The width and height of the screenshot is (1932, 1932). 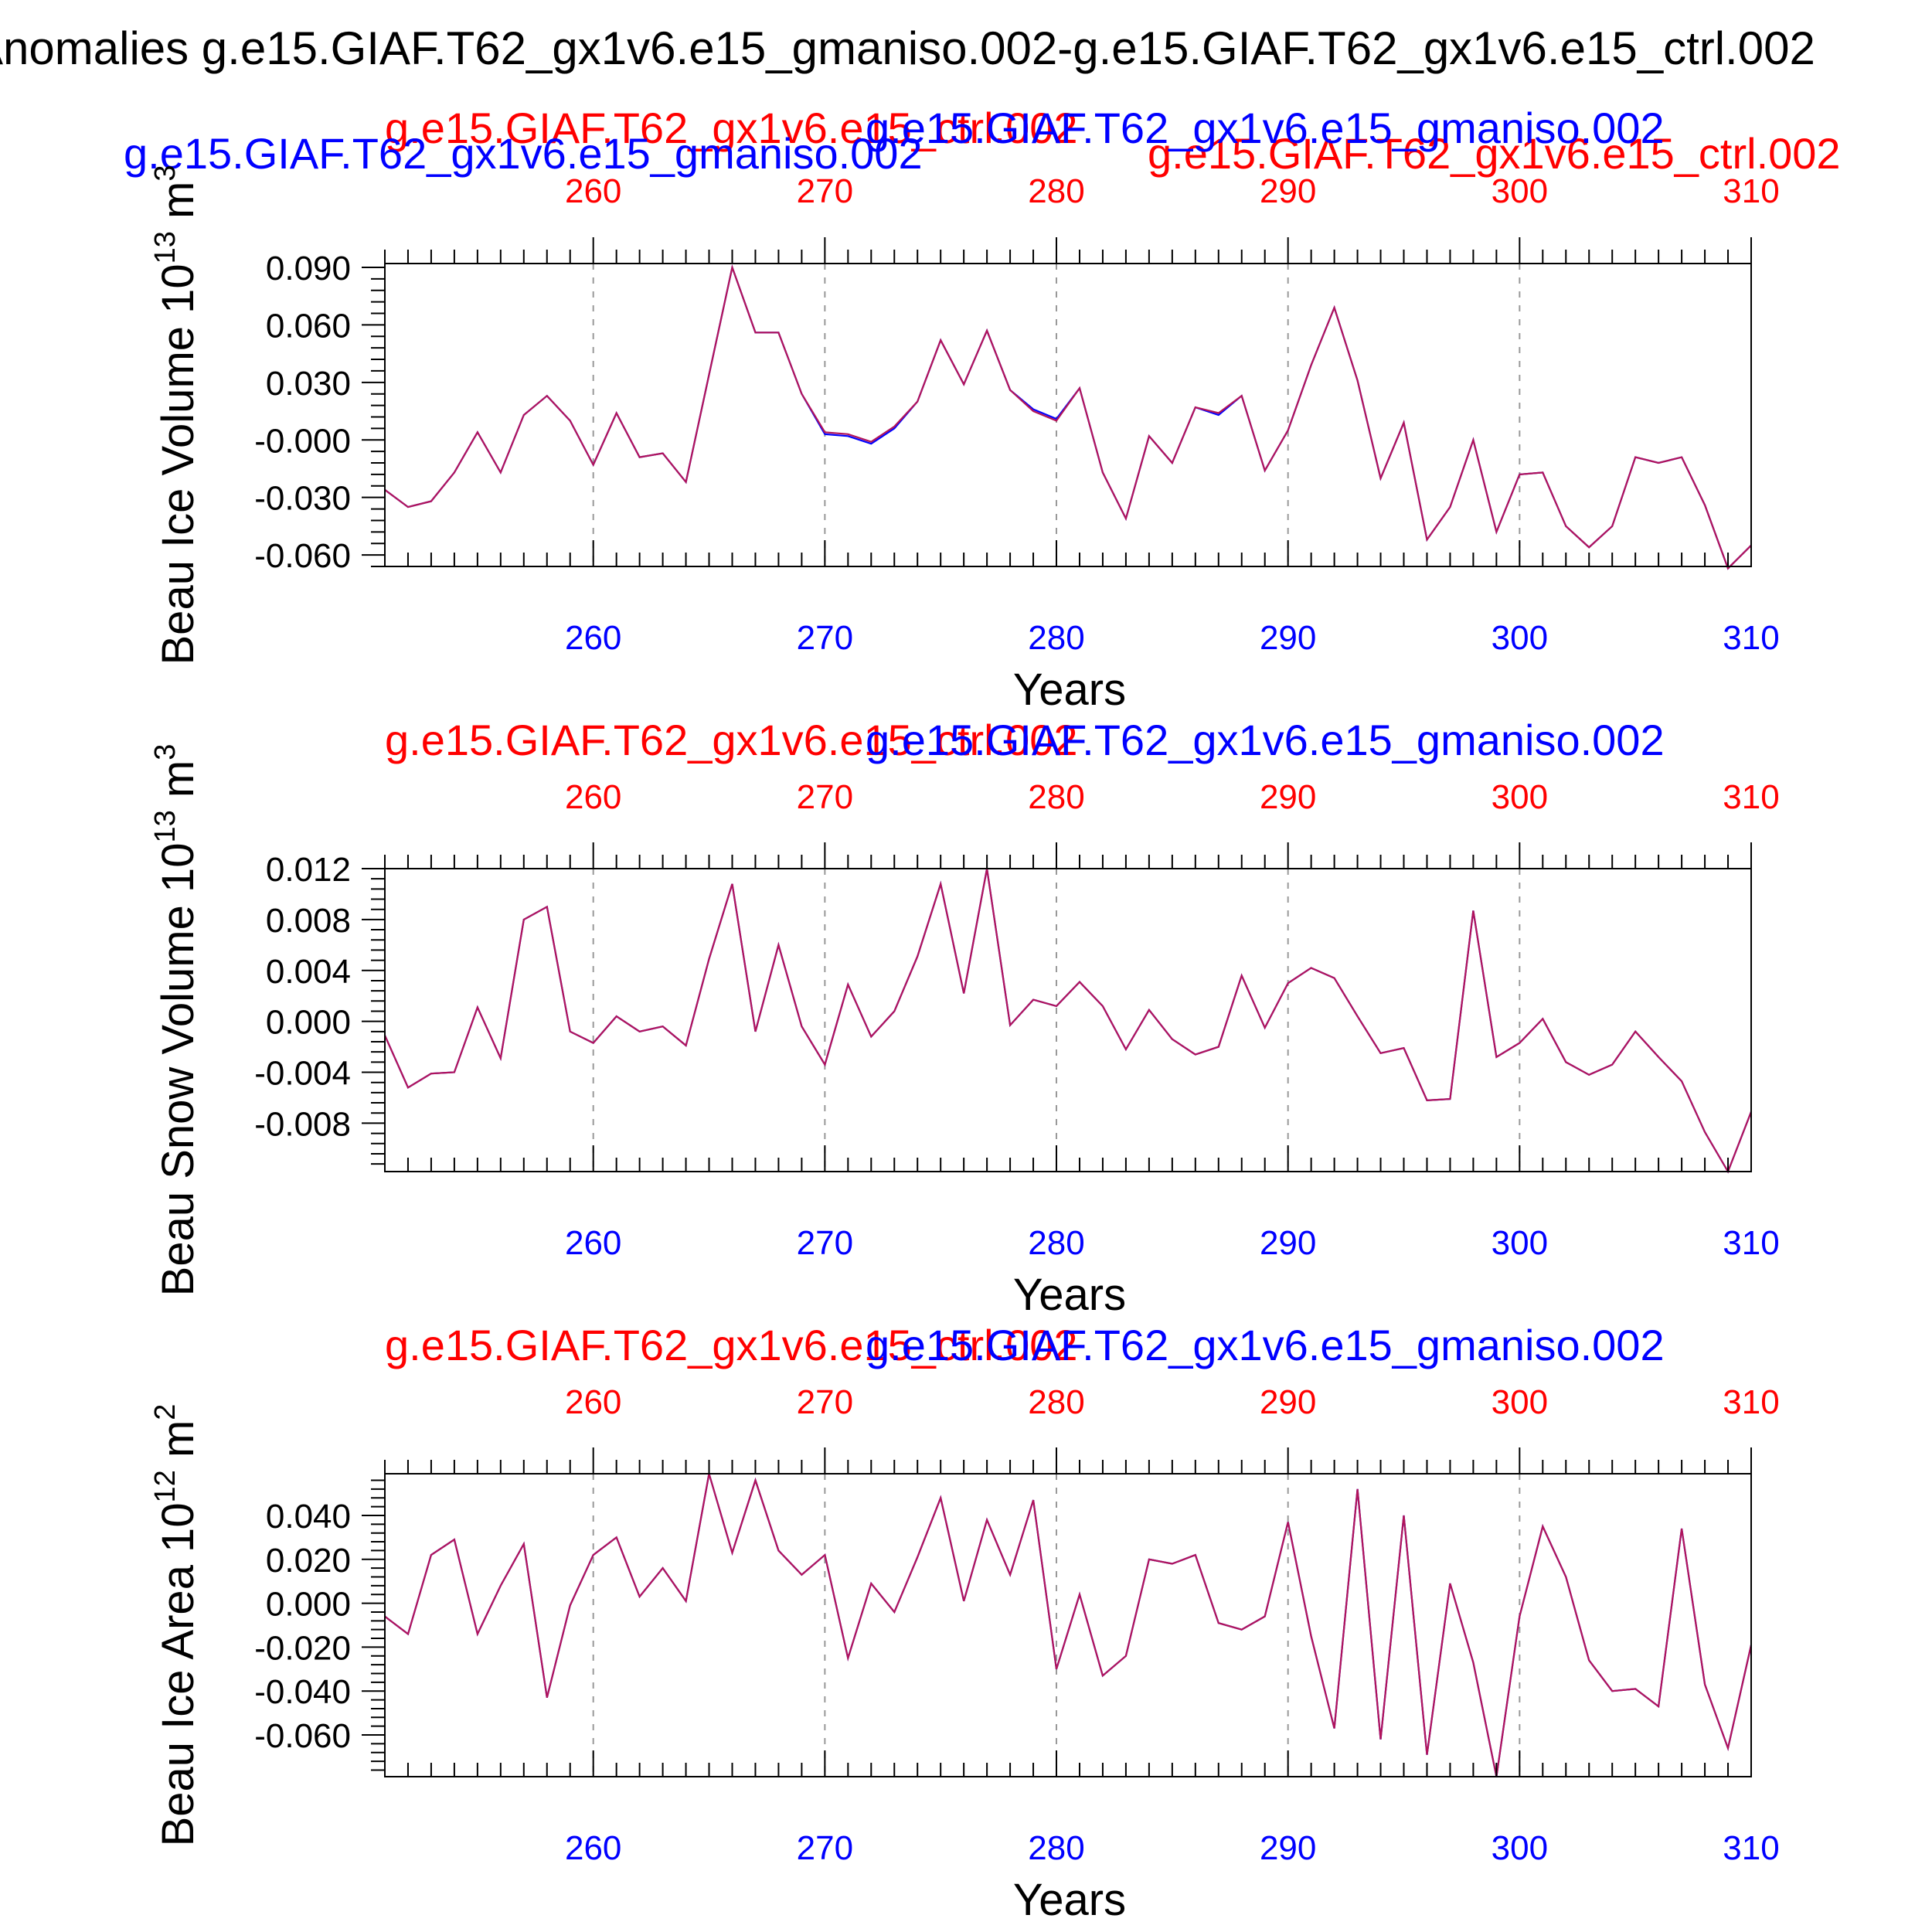 I want to click on y-axis-label: Beau Snow Volume 1013 m3, so click(x=176, y=1020).